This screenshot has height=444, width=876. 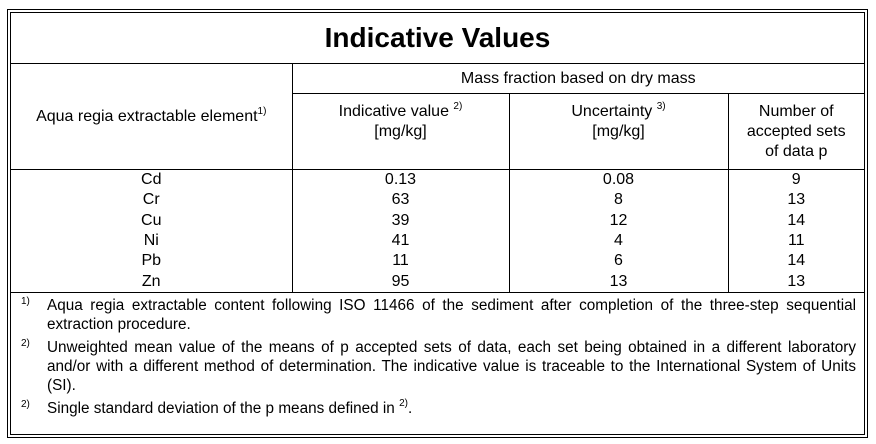 What do you see at coordinates (618, 261) in the screenshot?
I see `cell-uncertainty: 6` at bounding box center [618, 261].